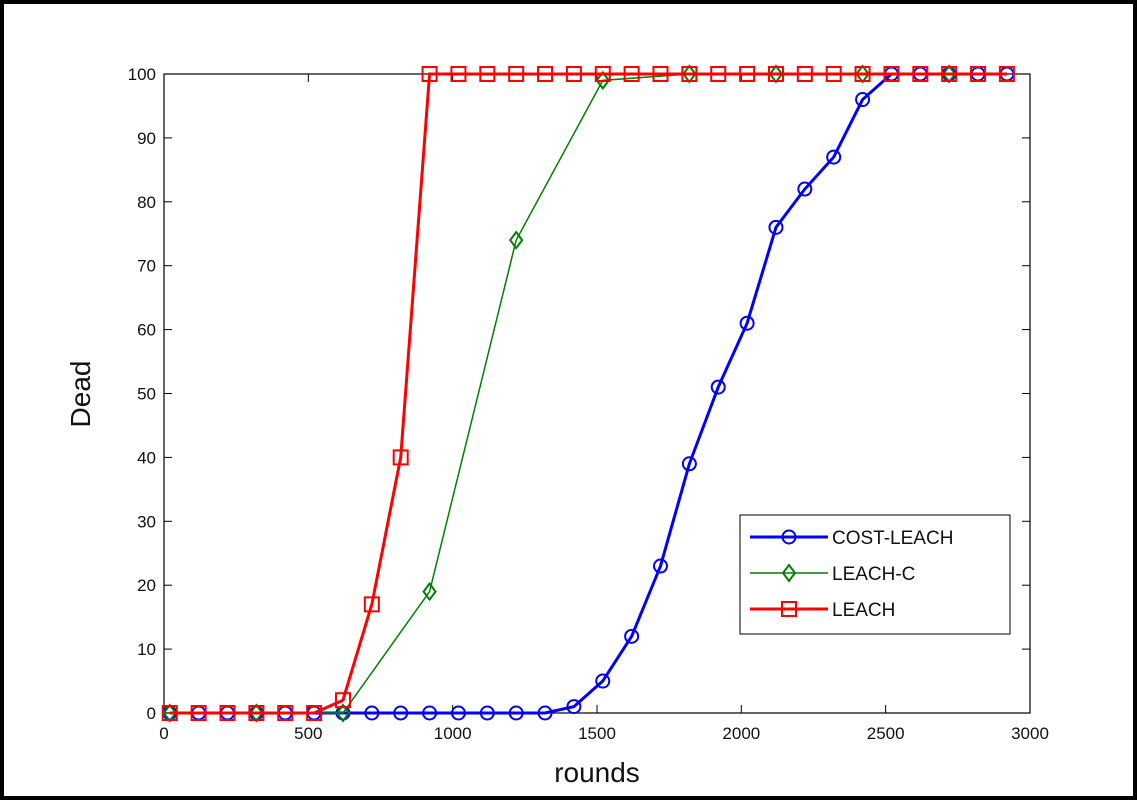  Describe the element at coordinates (1030, 733) in the screenshot. I see `x-tick-label: 3000` at that location.